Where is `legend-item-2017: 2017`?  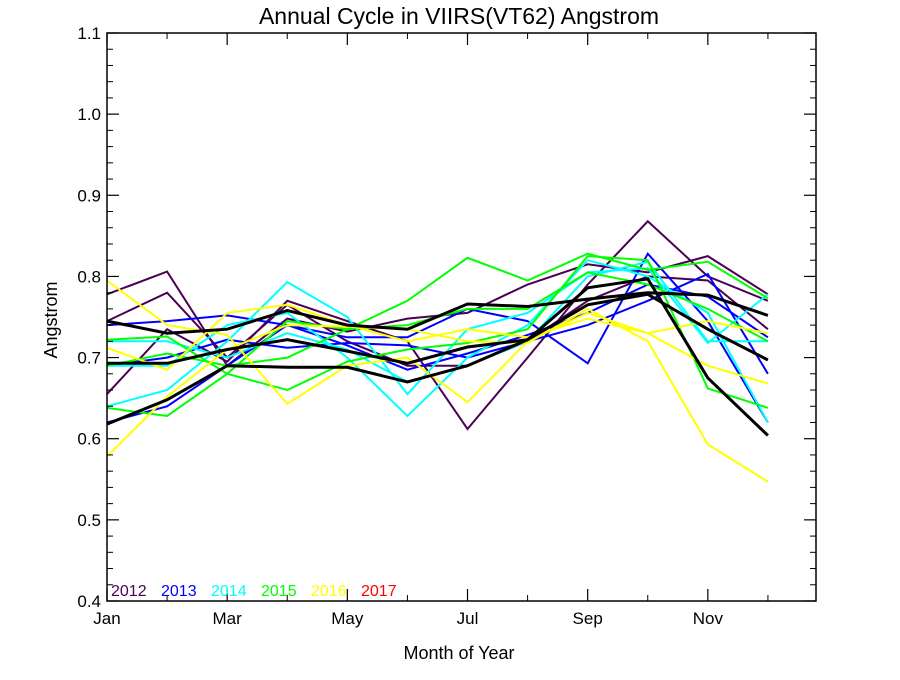
legend-item-2017: 2017 is located at coordinates (379, 591).